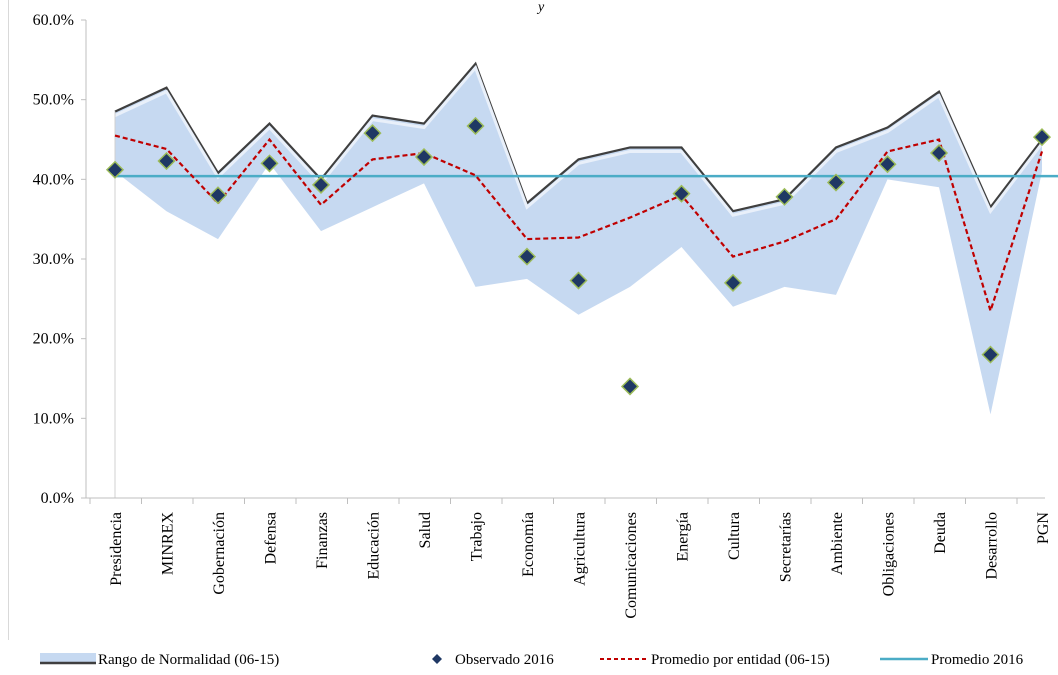  I want to click on x-category-label: Trabajo, so click(477, 536).